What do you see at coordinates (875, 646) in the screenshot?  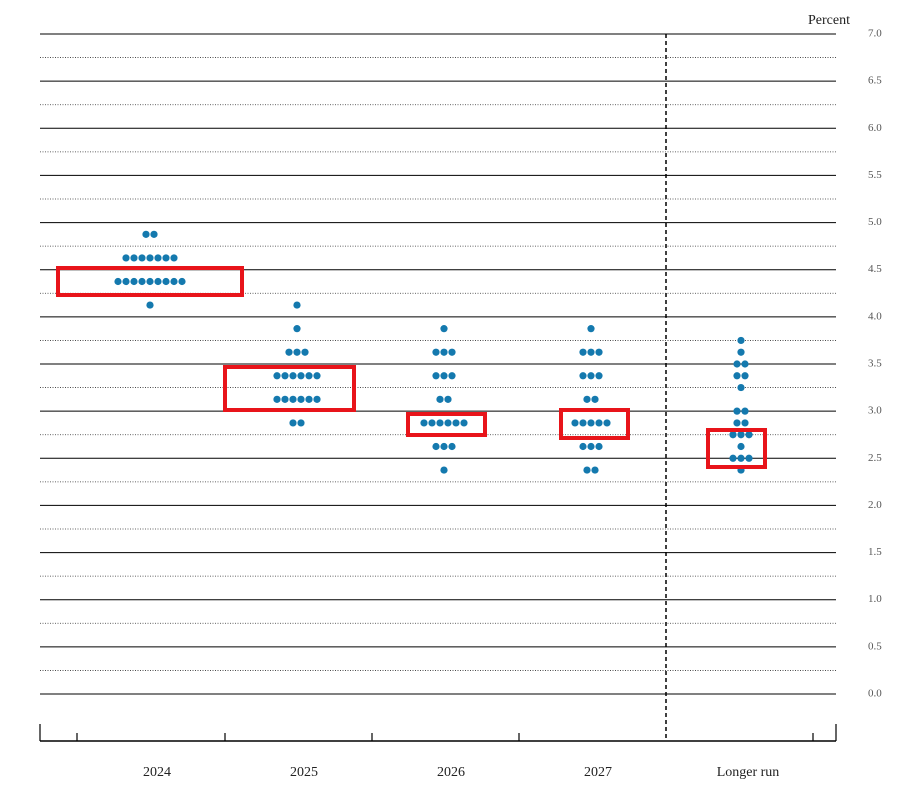 I see `y-tick-label: 0.5` at bounding box center [875, 646].